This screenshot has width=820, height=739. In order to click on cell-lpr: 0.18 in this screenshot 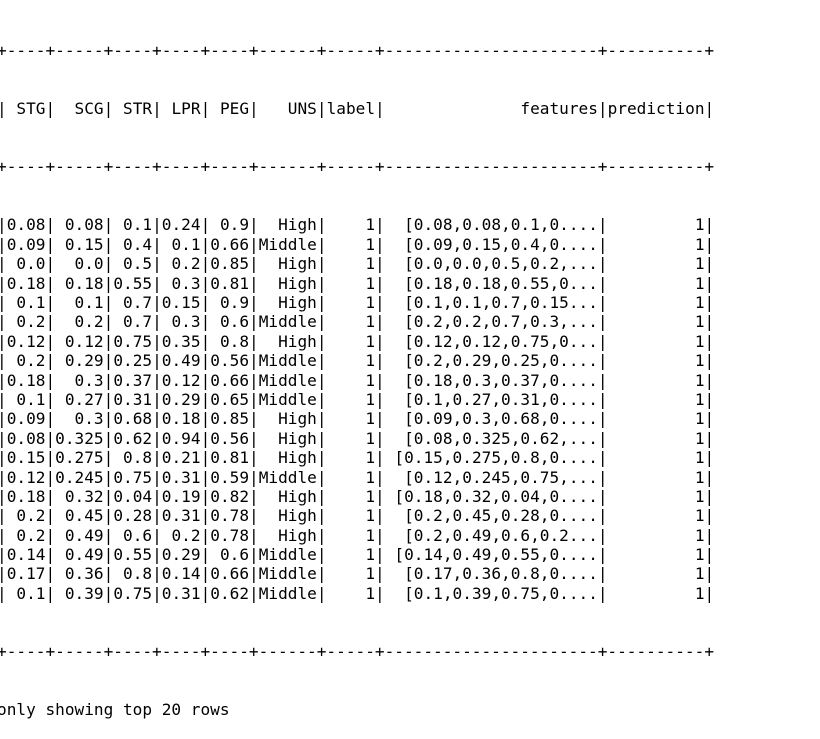, I will do `click(181, 419)`.